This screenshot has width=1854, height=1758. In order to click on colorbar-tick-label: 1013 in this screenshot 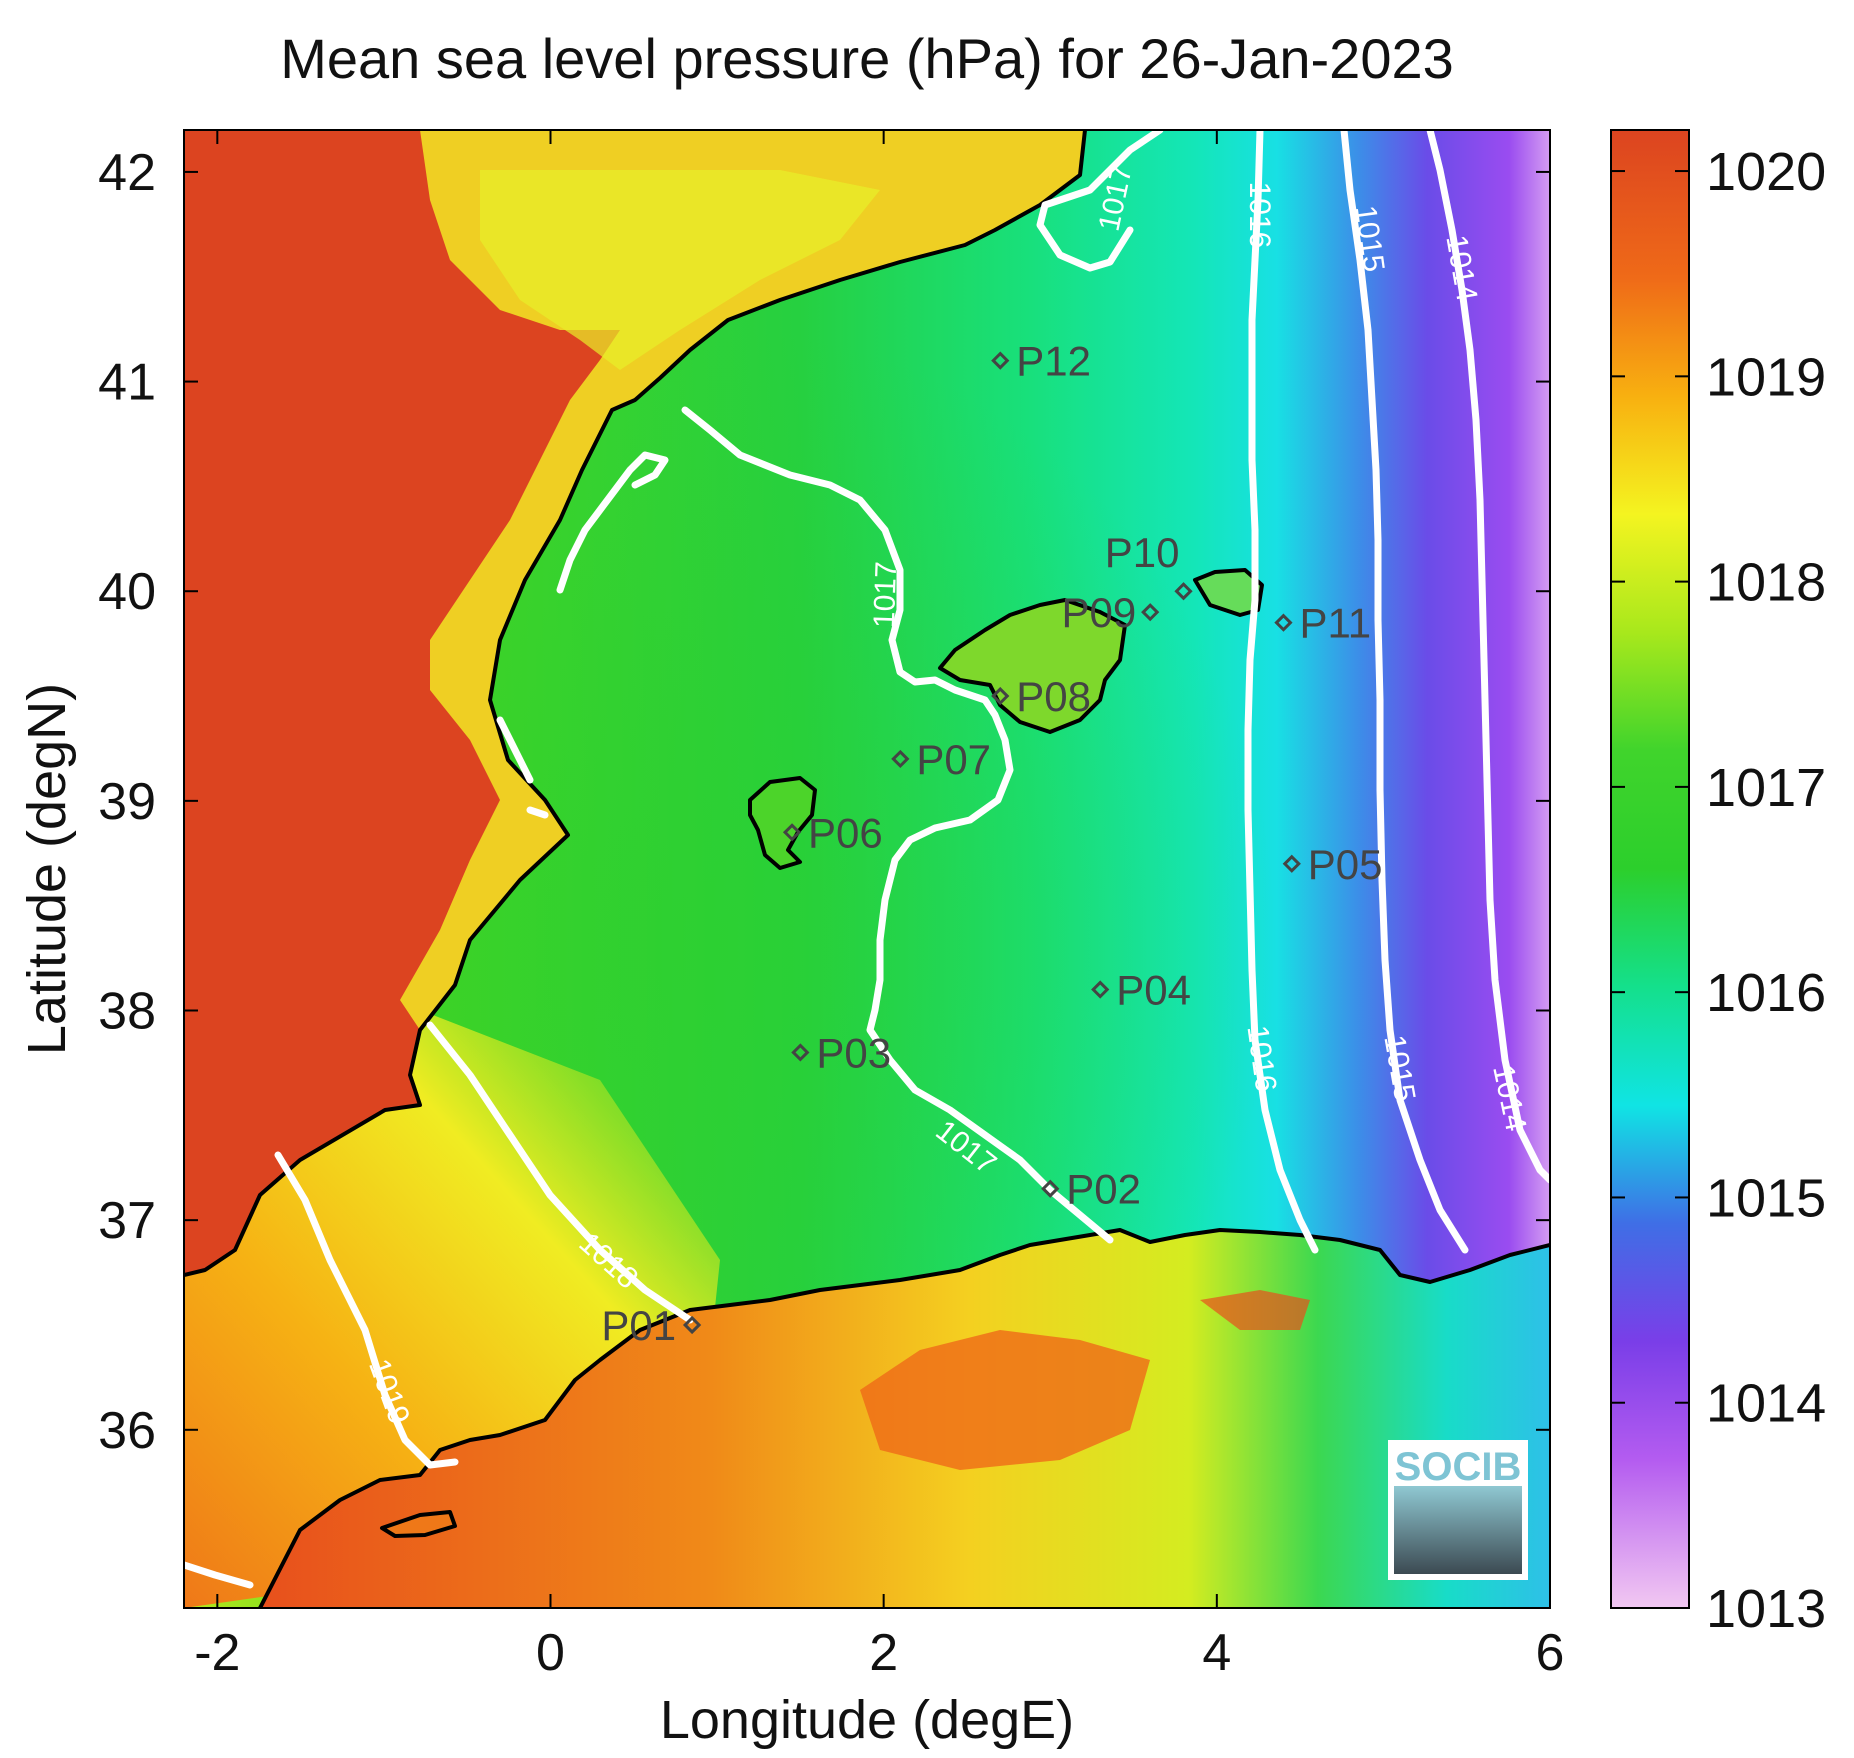, I will do `click(1766, 1609)`.